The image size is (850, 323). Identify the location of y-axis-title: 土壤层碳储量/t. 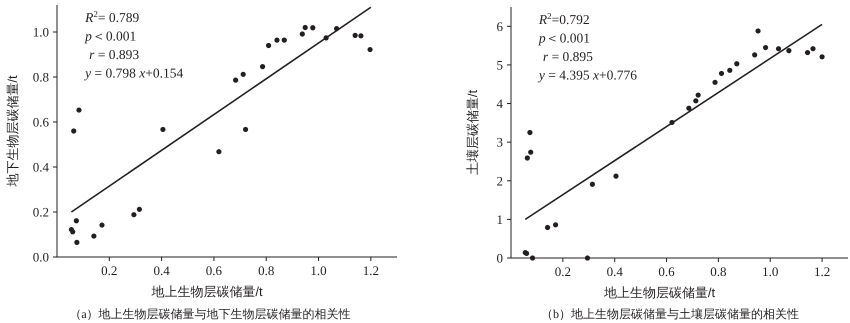
(472, 133).